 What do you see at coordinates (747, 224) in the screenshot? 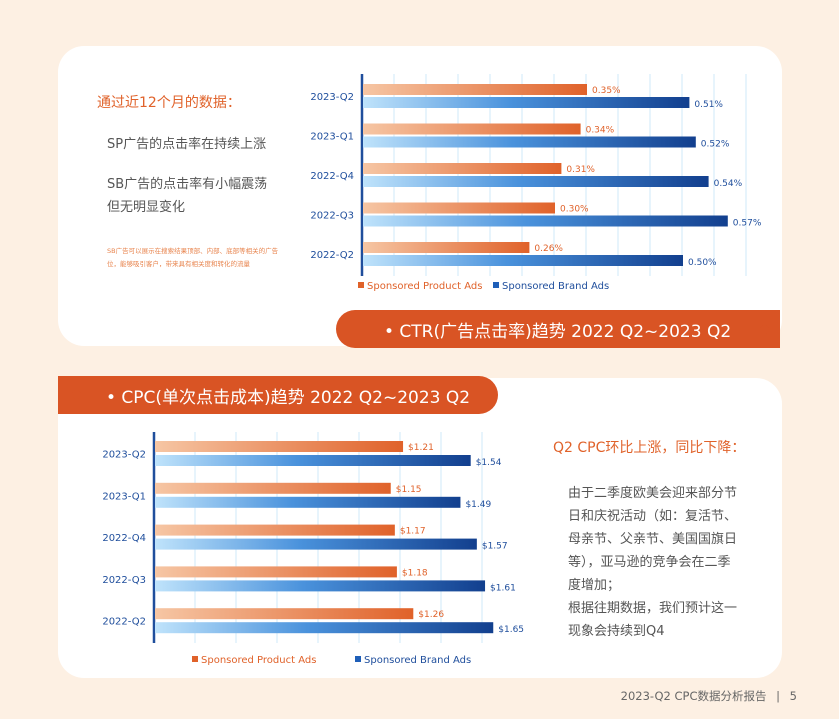
I see `sb-value-label: 0.57%` at bounding box center [747, 224].